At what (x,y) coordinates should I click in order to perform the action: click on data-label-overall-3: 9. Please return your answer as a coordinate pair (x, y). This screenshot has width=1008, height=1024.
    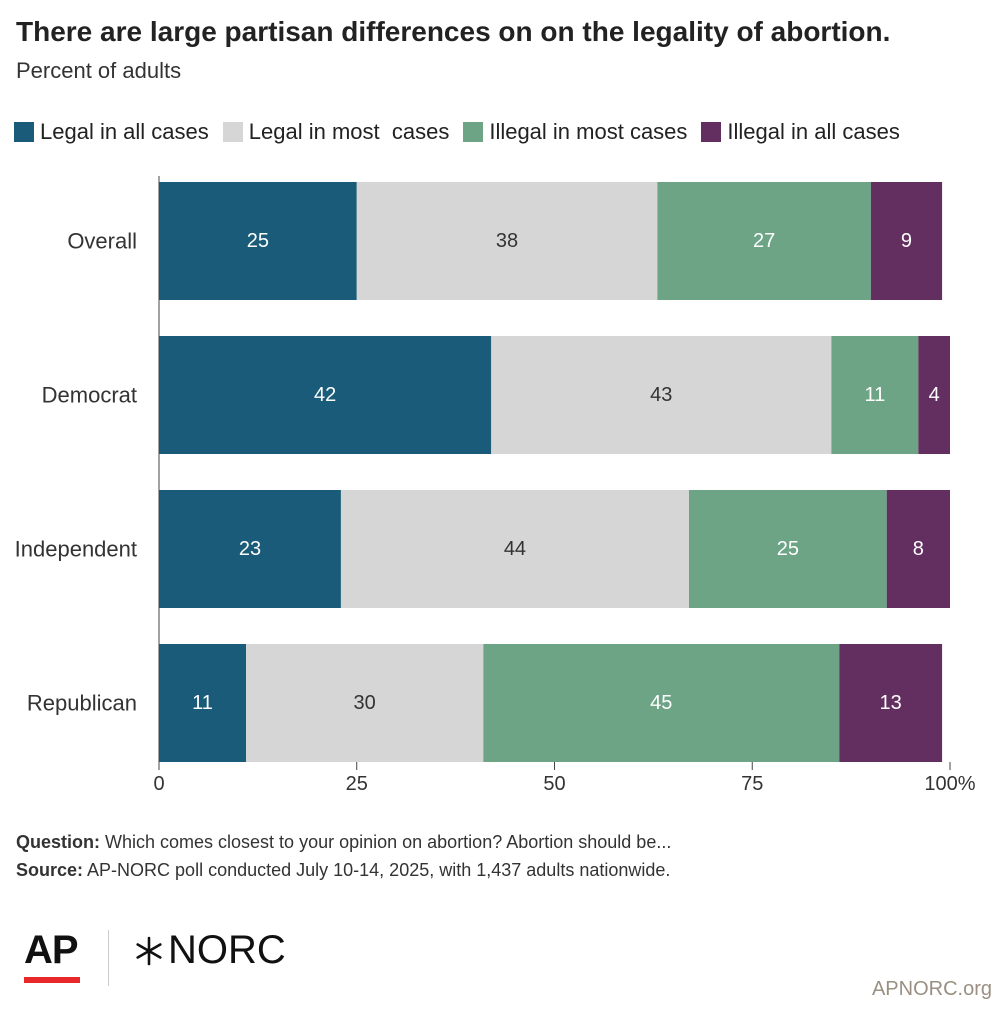
    Looking at the image, I should click on (906, 241).